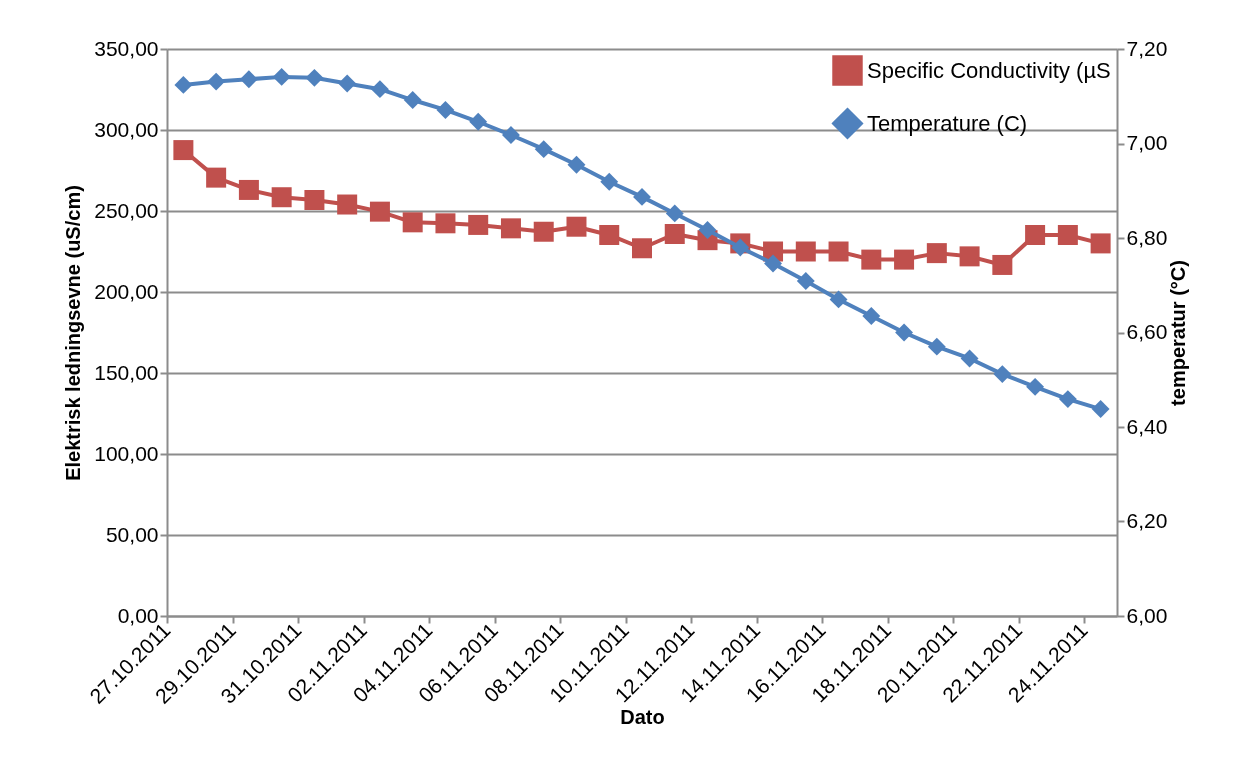  Describe the element at coordinates (126, 372) in the screenshot. I see `y-tick-label: 150,00` at that location.